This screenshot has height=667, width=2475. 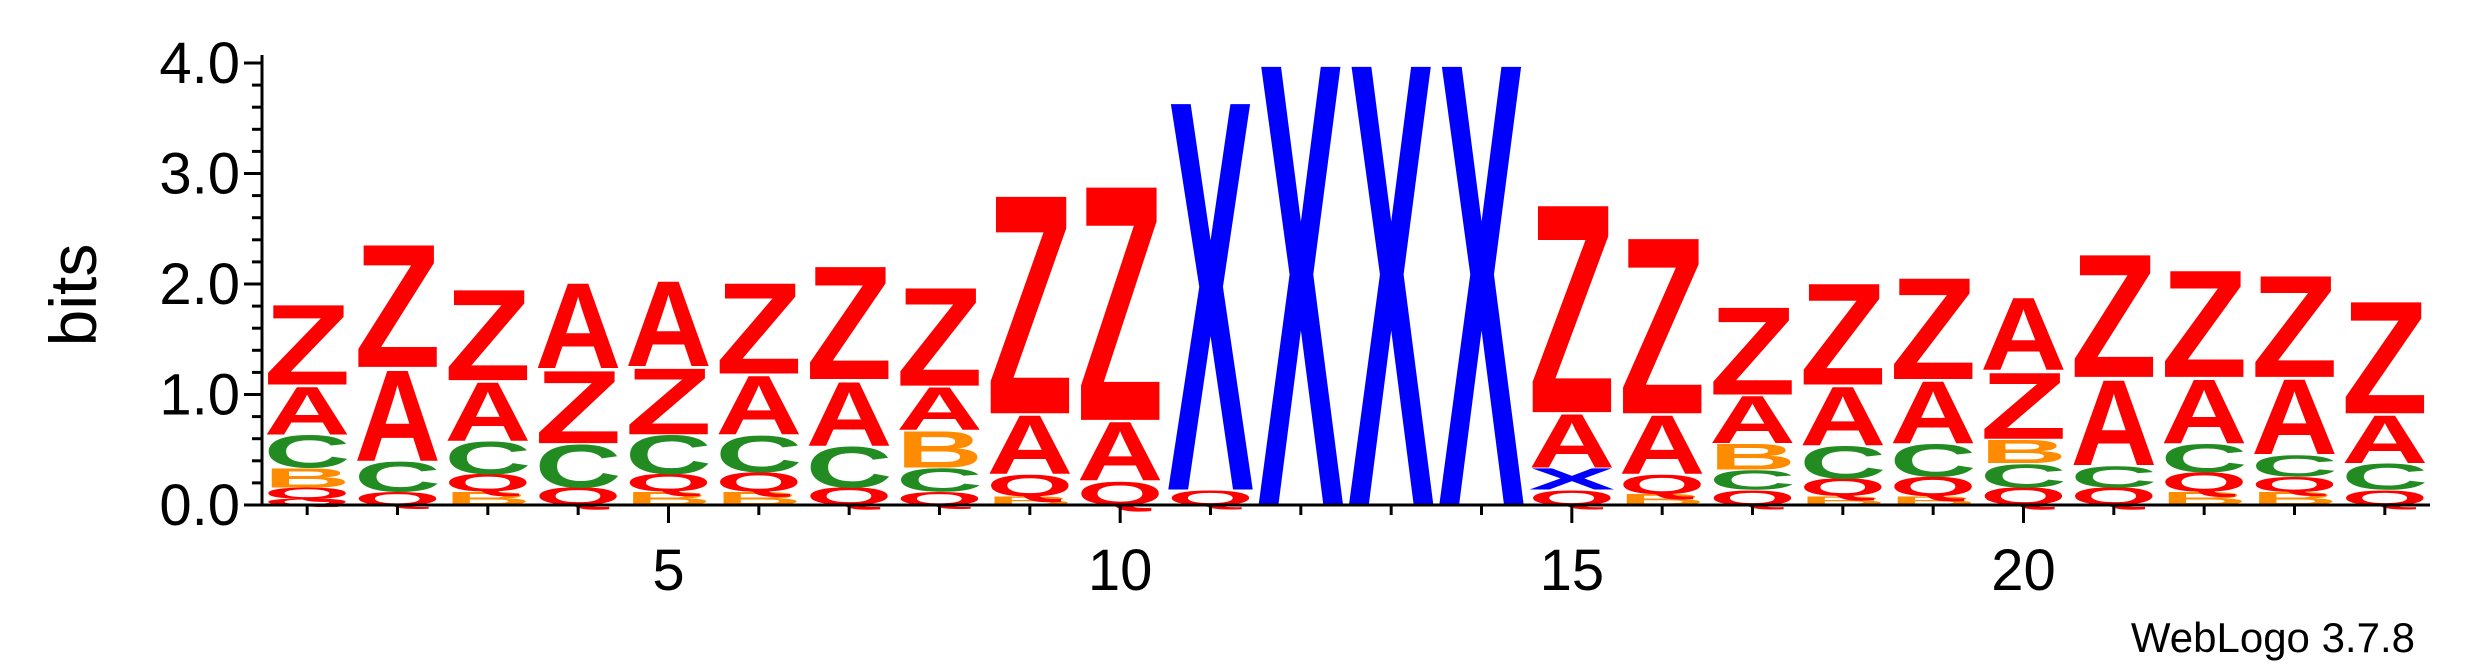 I want to click on y-tick-label: 0.0, so click(x=199, y=505).